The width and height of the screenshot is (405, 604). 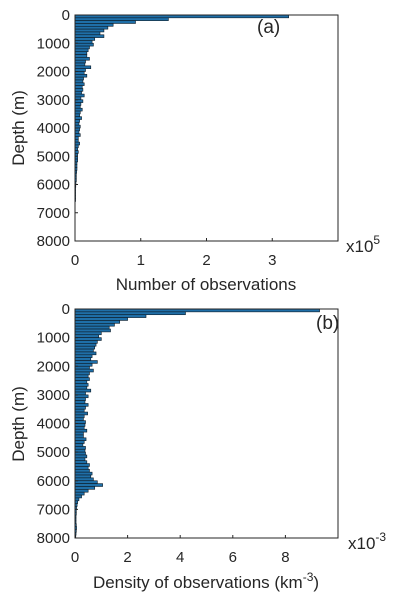 I want to click on panel-a-ytick-label: 3000, so click(x=53, y=100).